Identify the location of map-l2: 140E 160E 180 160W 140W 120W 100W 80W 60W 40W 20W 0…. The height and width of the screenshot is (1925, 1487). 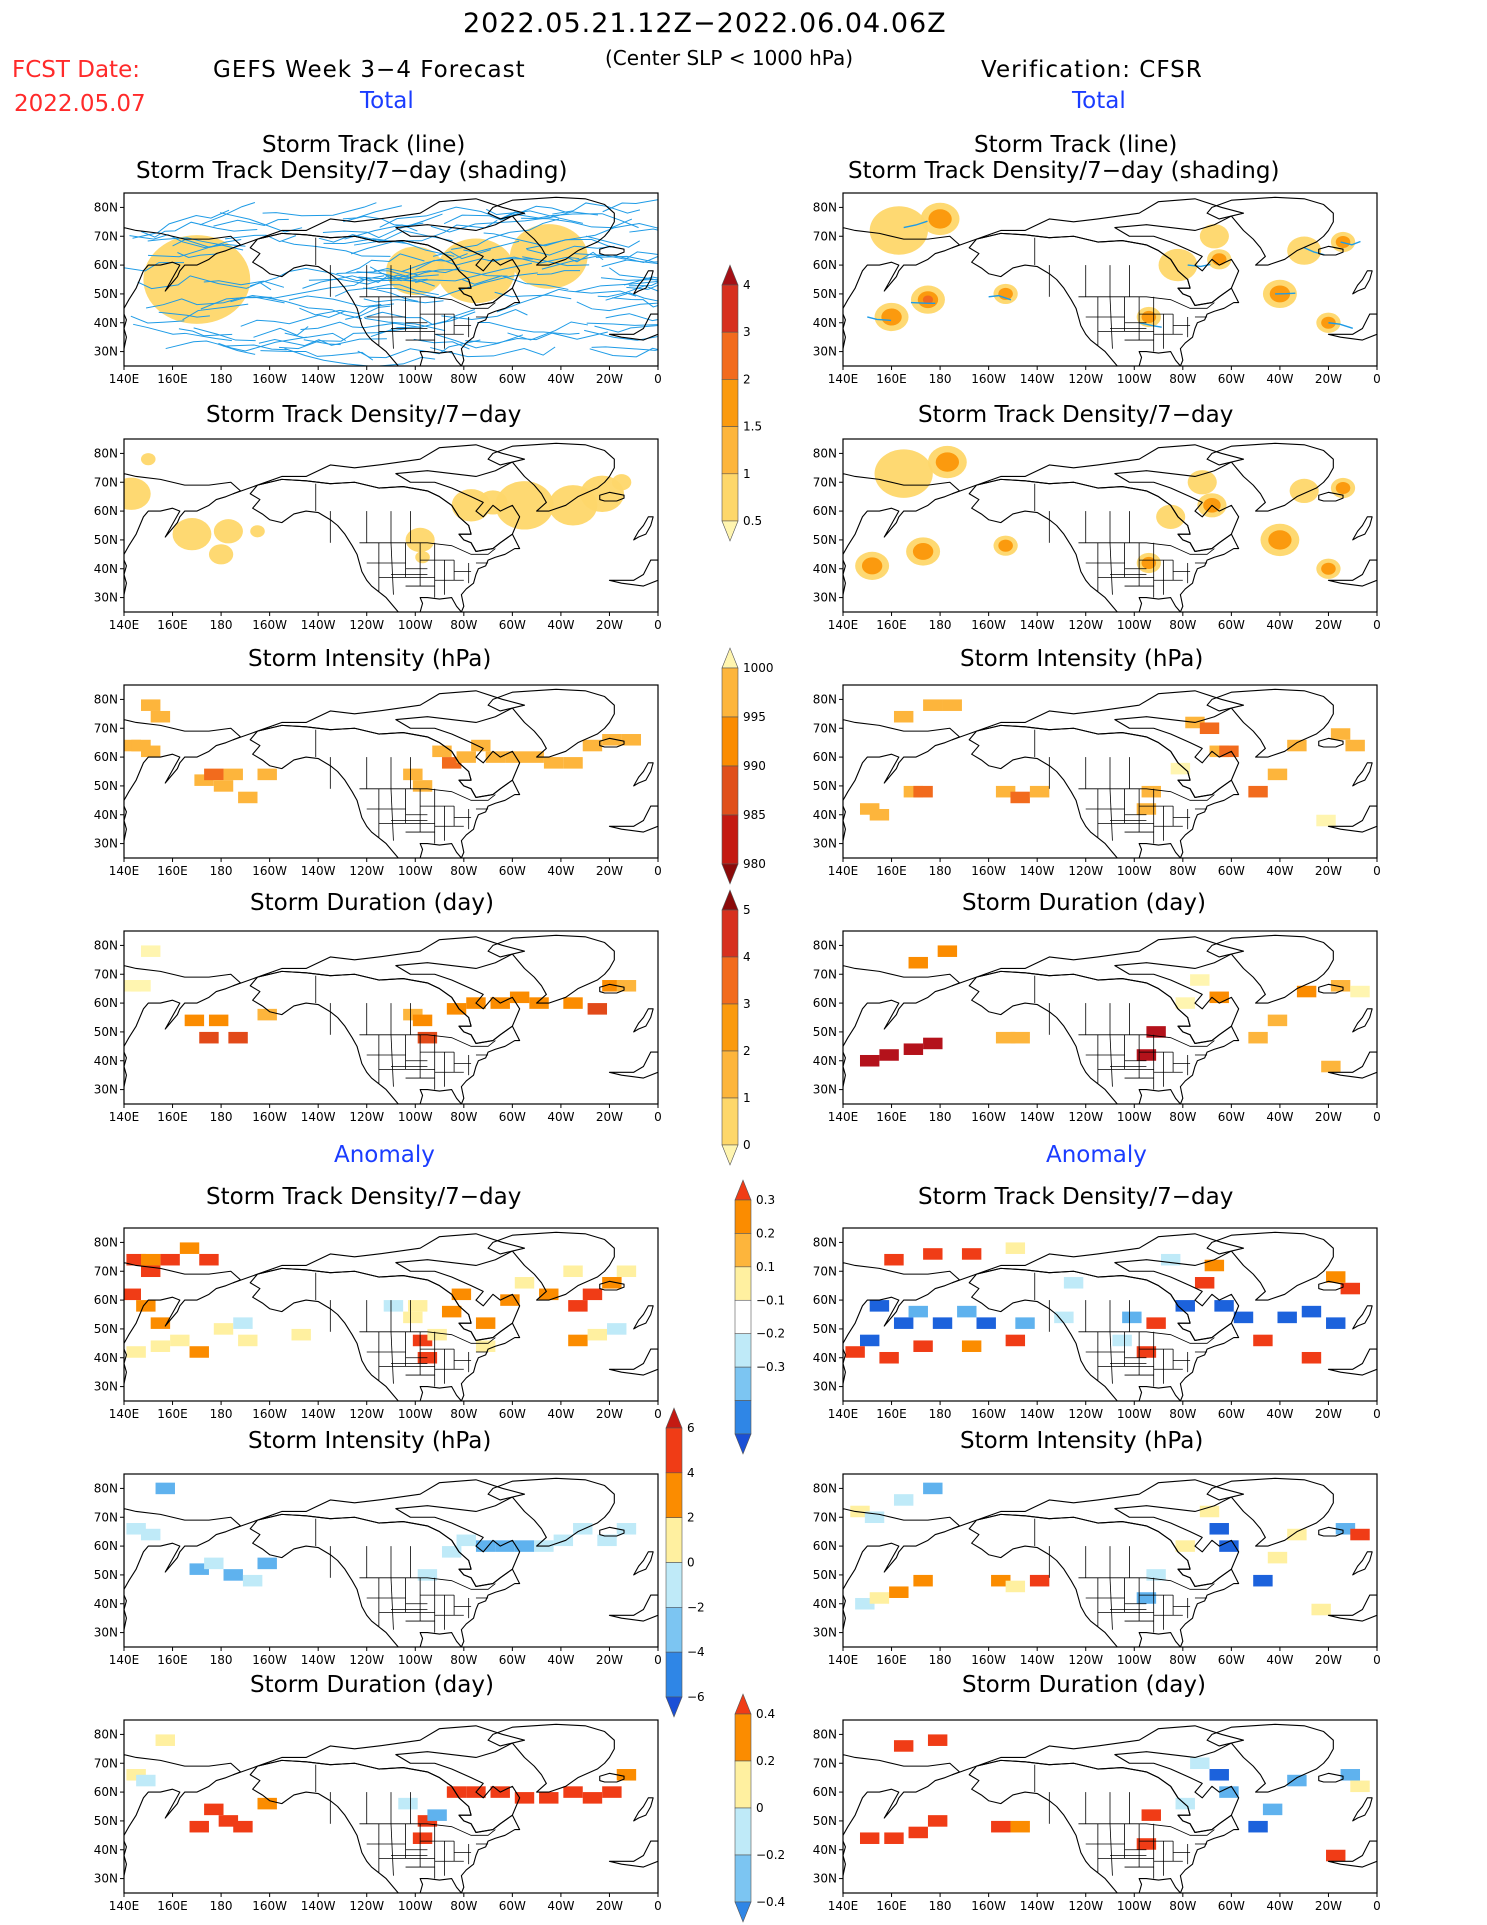
(378, 535).